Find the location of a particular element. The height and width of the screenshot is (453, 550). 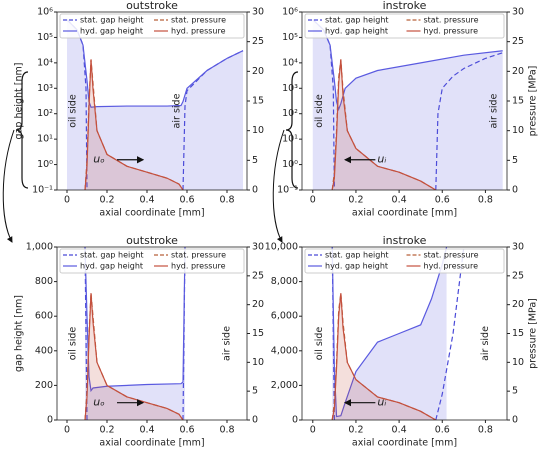

chart-title: outstroke is located at coordinates (152, 240).